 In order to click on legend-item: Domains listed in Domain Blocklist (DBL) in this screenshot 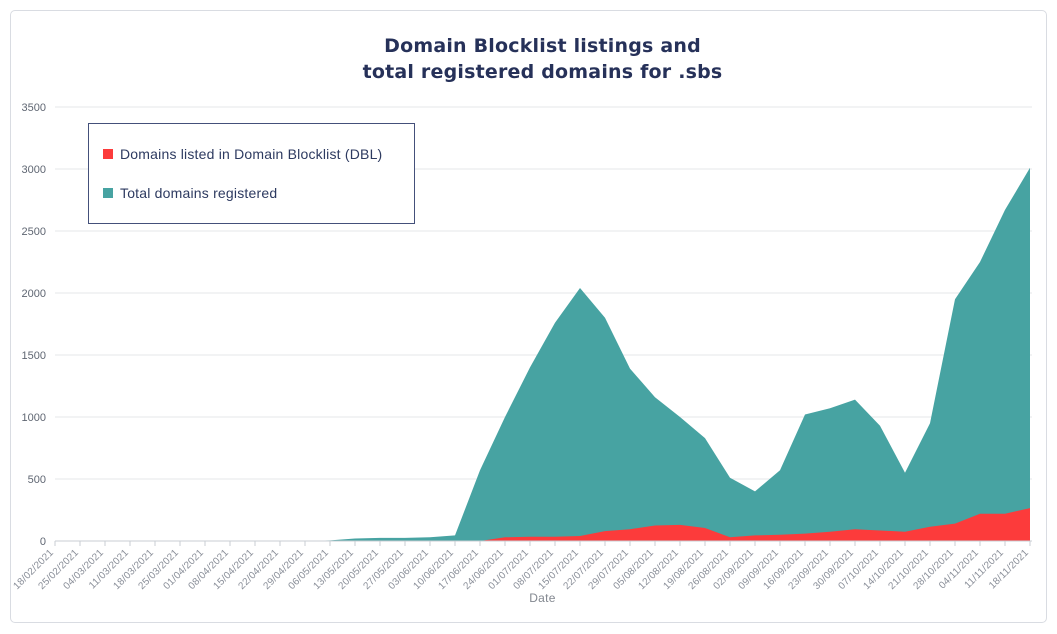, I will do `click(251, 154)`.